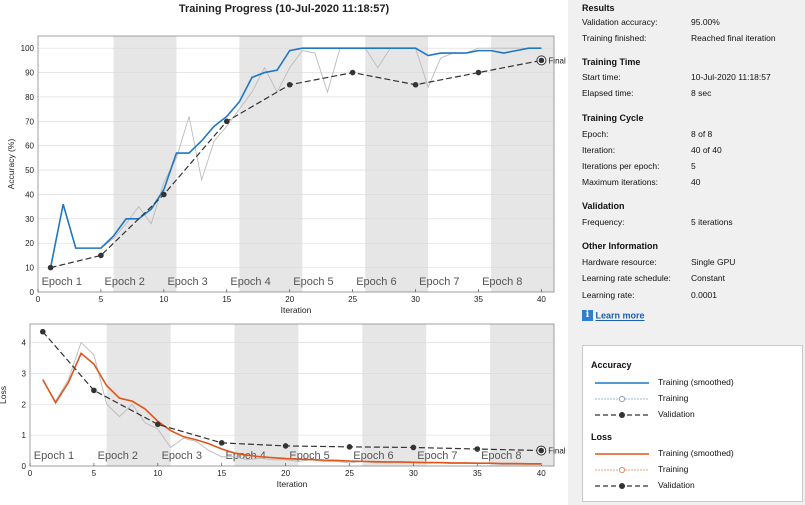 The height and width of the screenshot is (505, 805). Describe the element at coordinates (587, 316) in the screenshot. I see `info-icon: i` at that location.